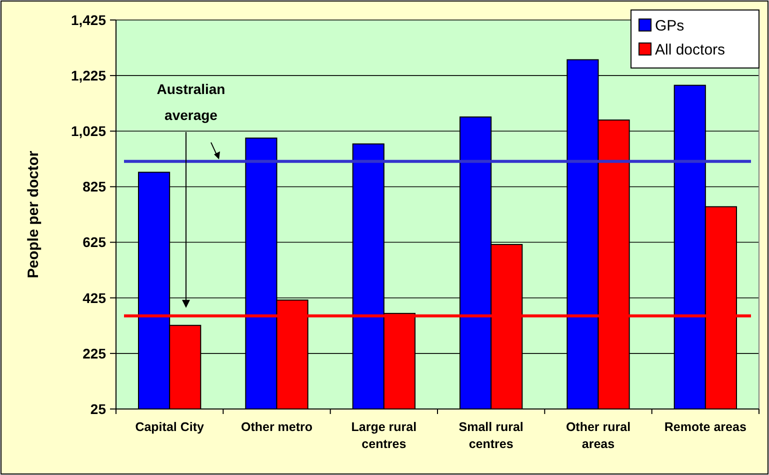  Describe the element at coordinates (98, 408) in the screenshot. I see `y-tick-label: 25` at that location.